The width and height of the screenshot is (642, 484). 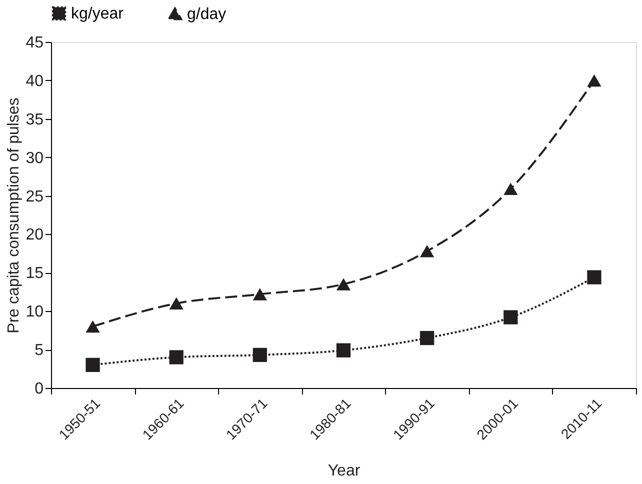 I want to click on y-tick-label: 40, so click(x=35, y=81).